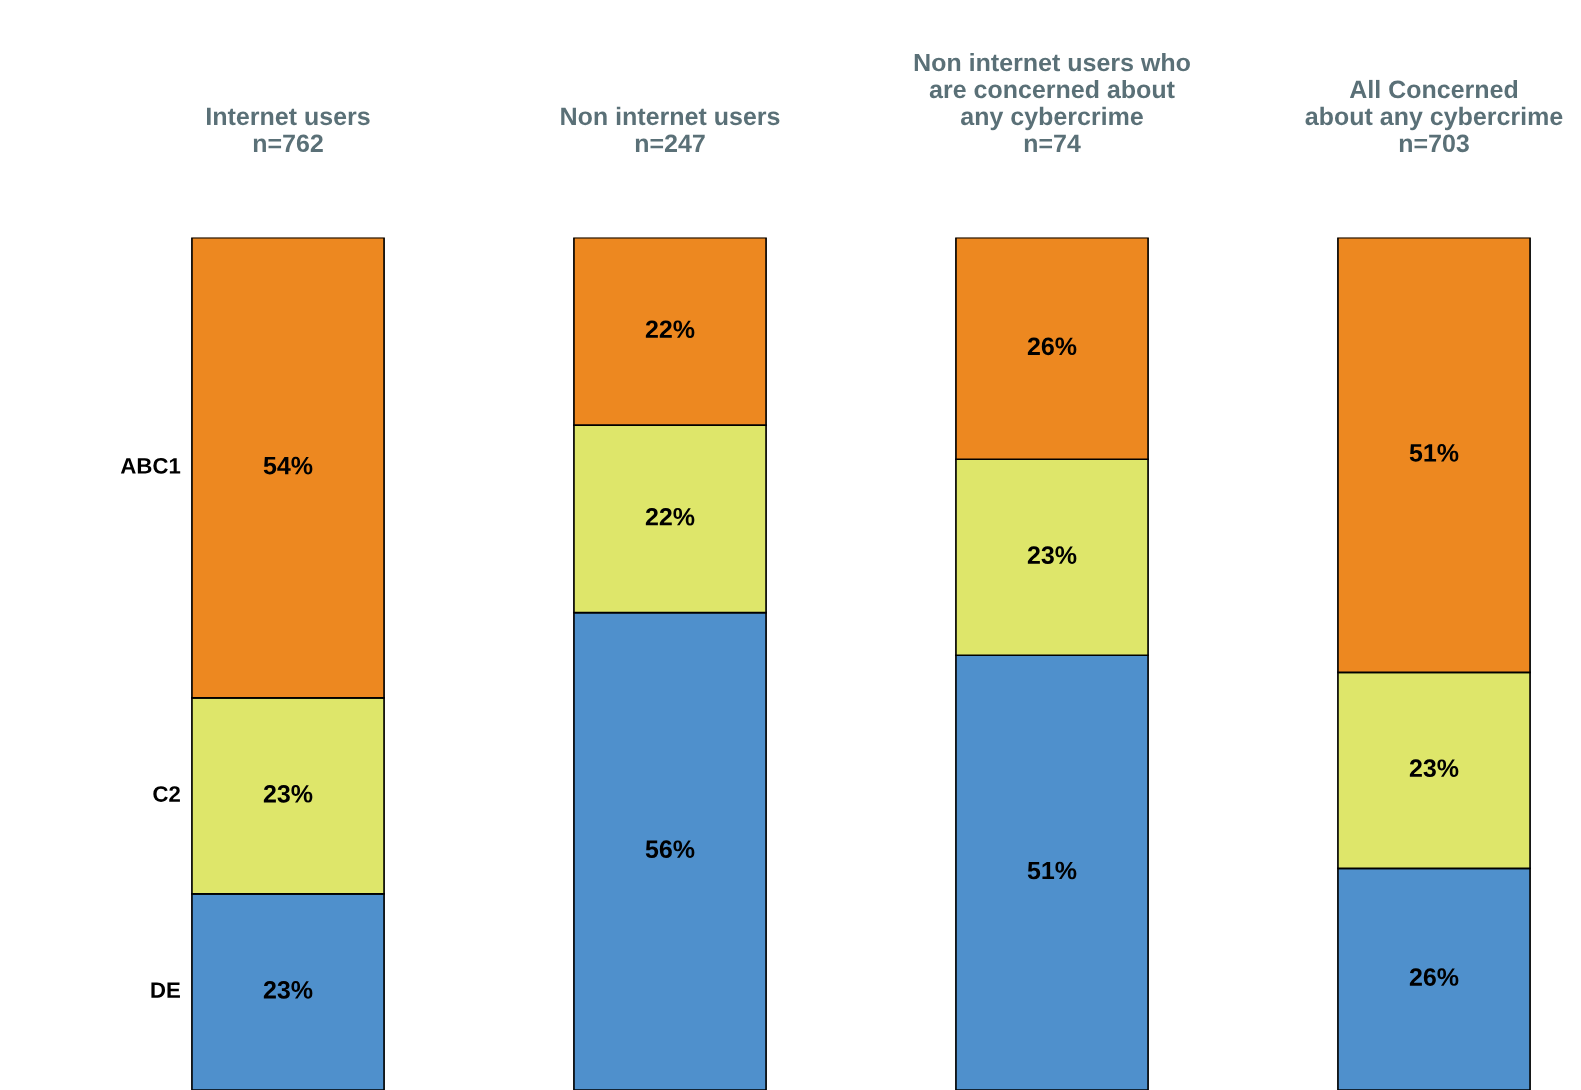 This screenshot has width=1581, height=1090. I want to click on x-tick-label: Internet users n=762, so click(288, 130).